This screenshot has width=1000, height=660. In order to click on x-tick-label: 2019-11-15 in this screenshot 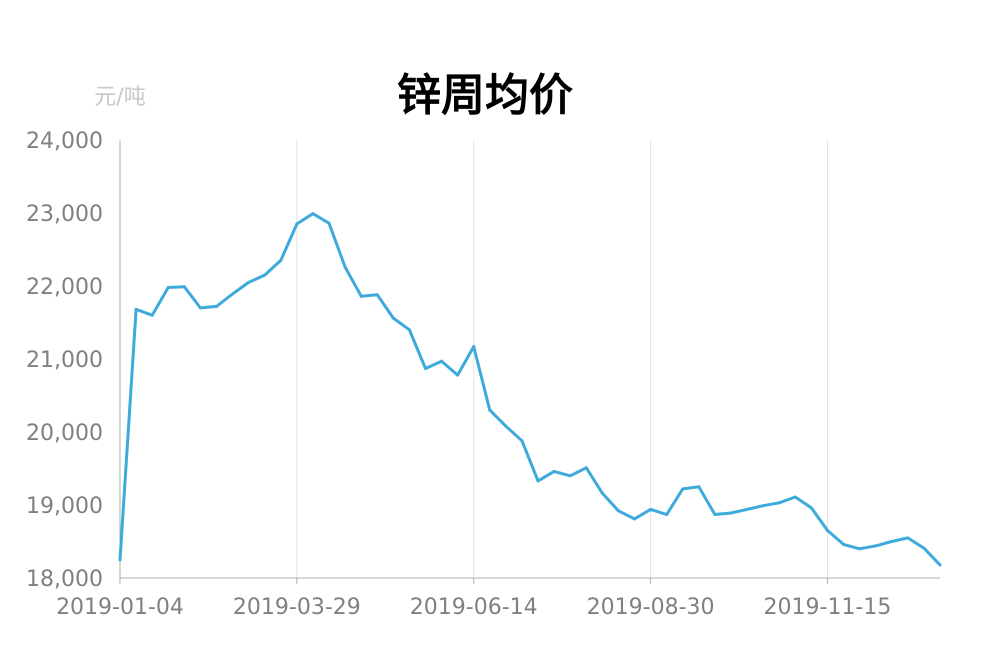, I will do `click(828, 607)`.